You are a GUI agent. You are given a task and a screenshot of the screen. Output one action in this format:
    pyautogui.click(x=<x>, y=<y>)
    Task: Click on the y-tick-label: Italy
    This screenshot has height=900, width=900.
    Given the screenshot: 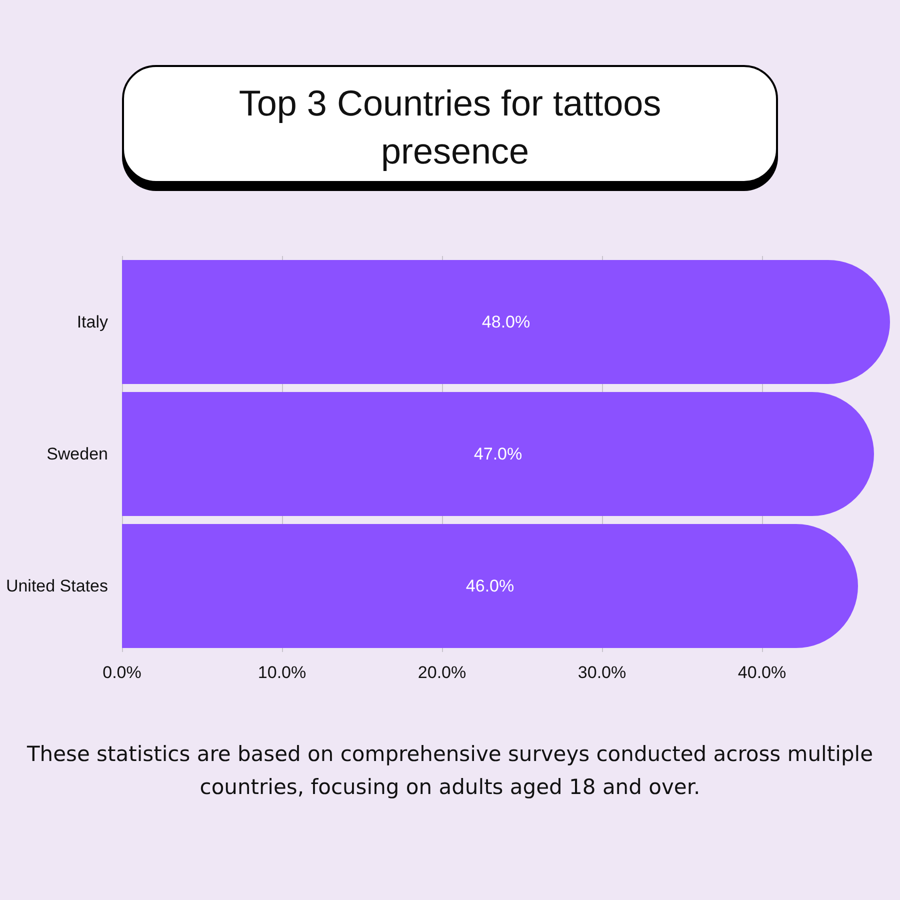 What is the action you would take?
    pyautogui.click(x=92, y=322)
    